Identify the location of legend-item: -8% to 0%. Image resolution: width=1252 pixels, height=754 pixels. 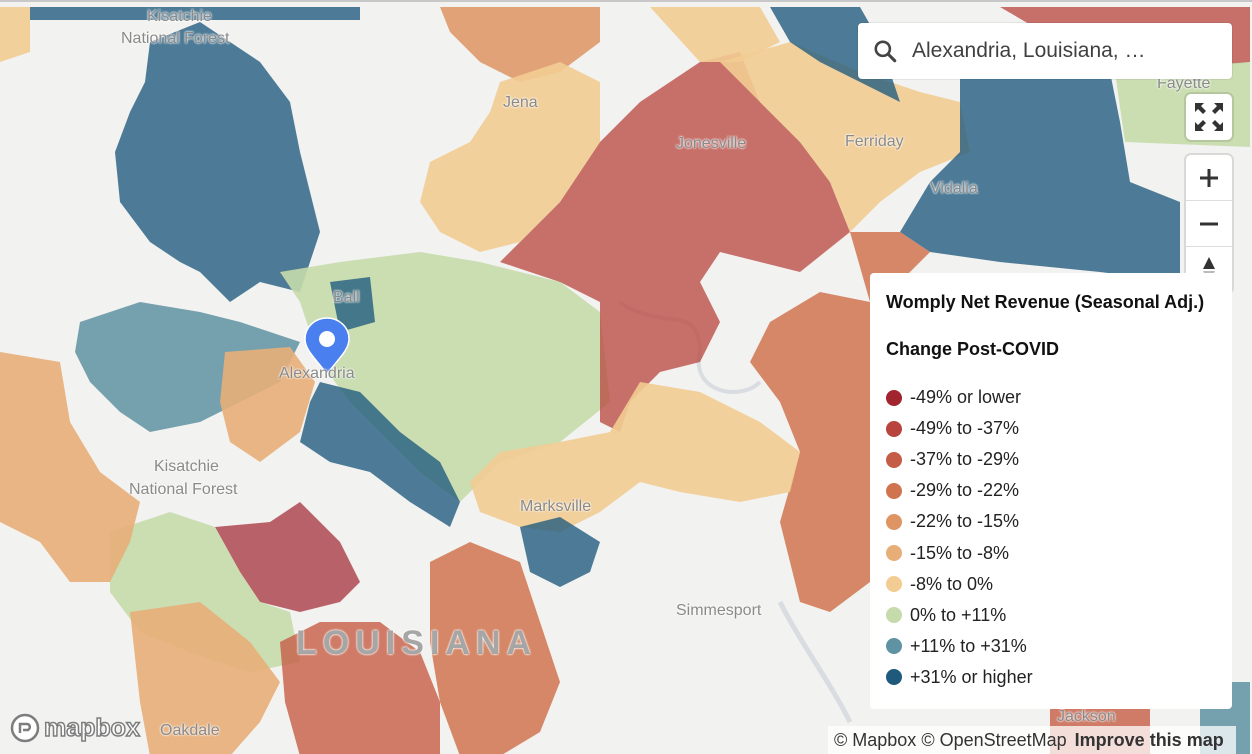
(1051, 584).